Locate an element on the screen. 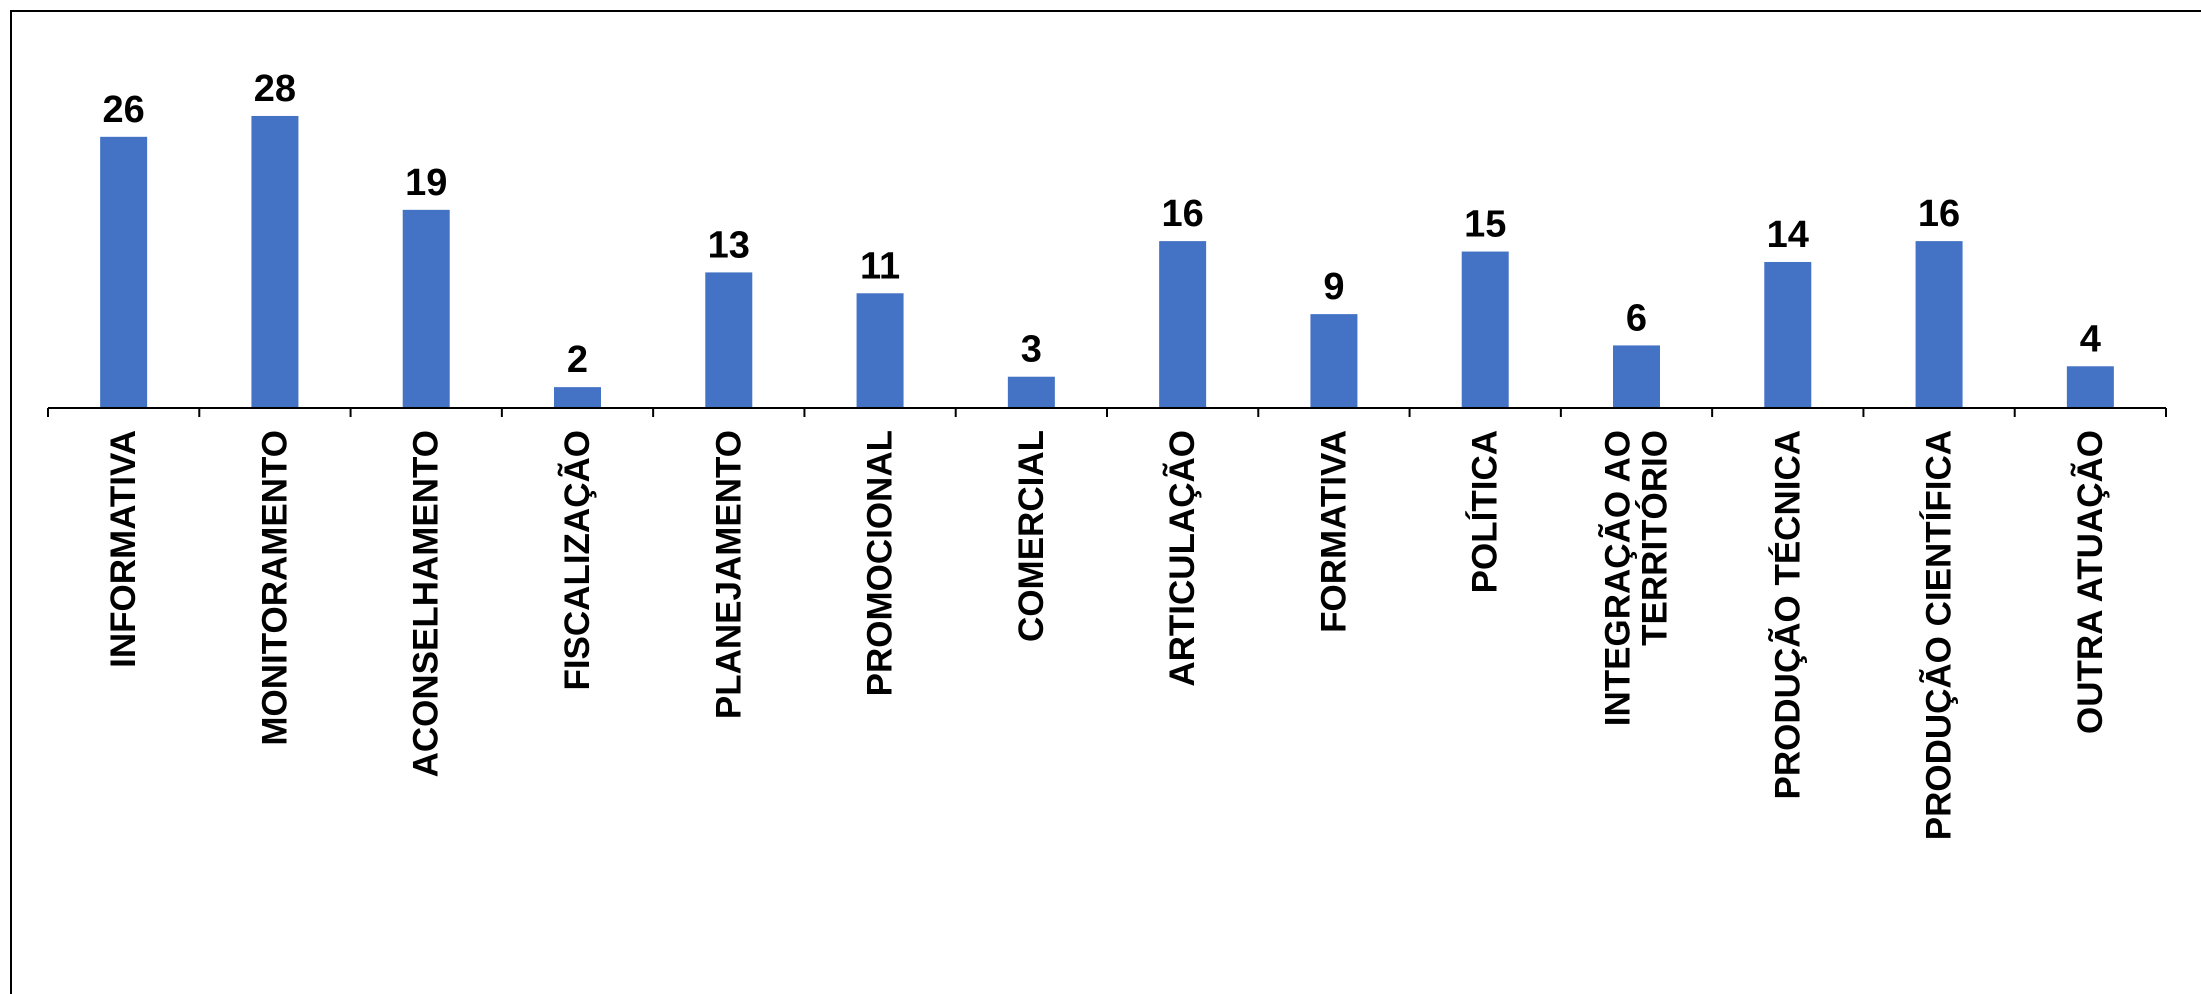 This screenshot has height=994, width=2201. value-label: 28 is located at coordinates (275, 89).